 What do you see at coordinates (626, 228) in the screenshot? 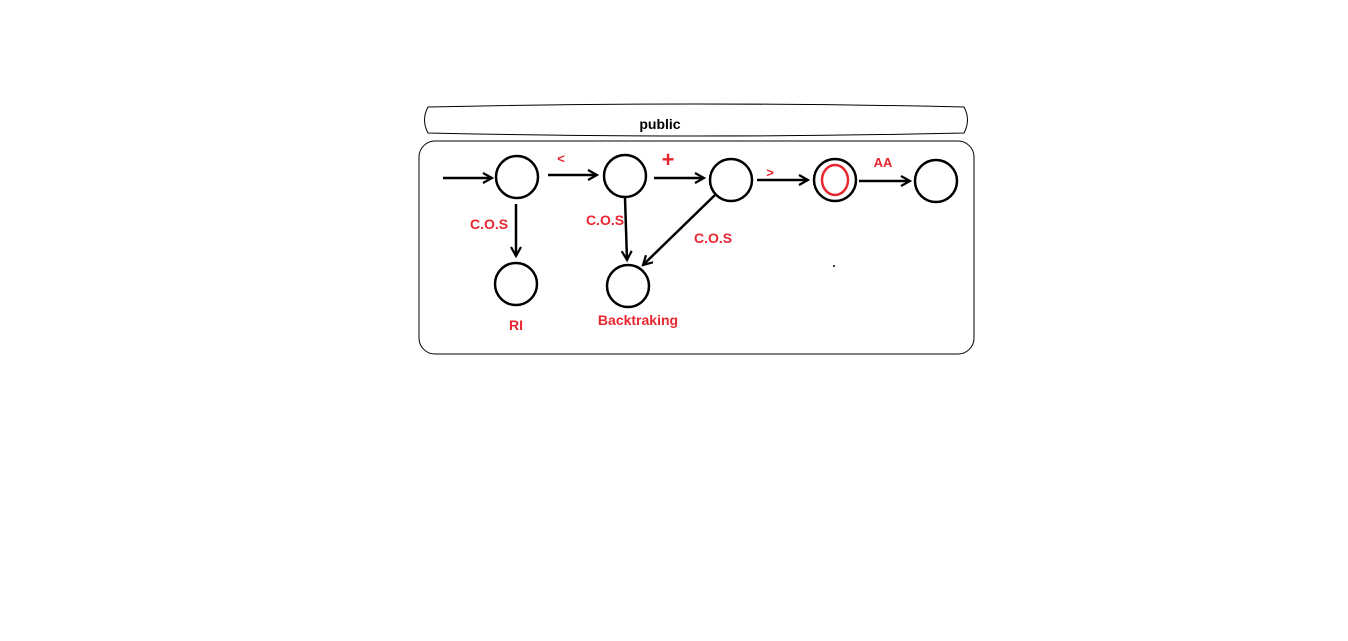
I see `edge-2-backtracking` at bounding box center [626, 228].